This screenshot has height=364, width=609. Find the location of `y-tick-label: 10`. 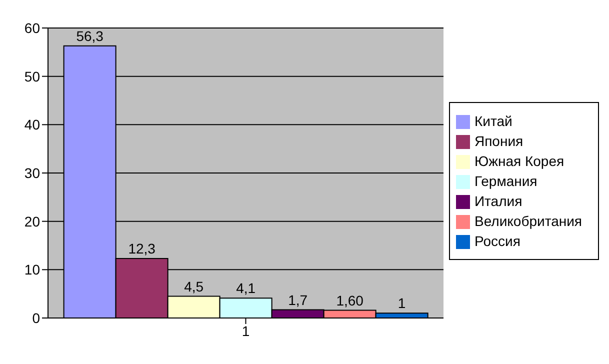

y-tick-label: 10 is located at coordinates (32, 270).